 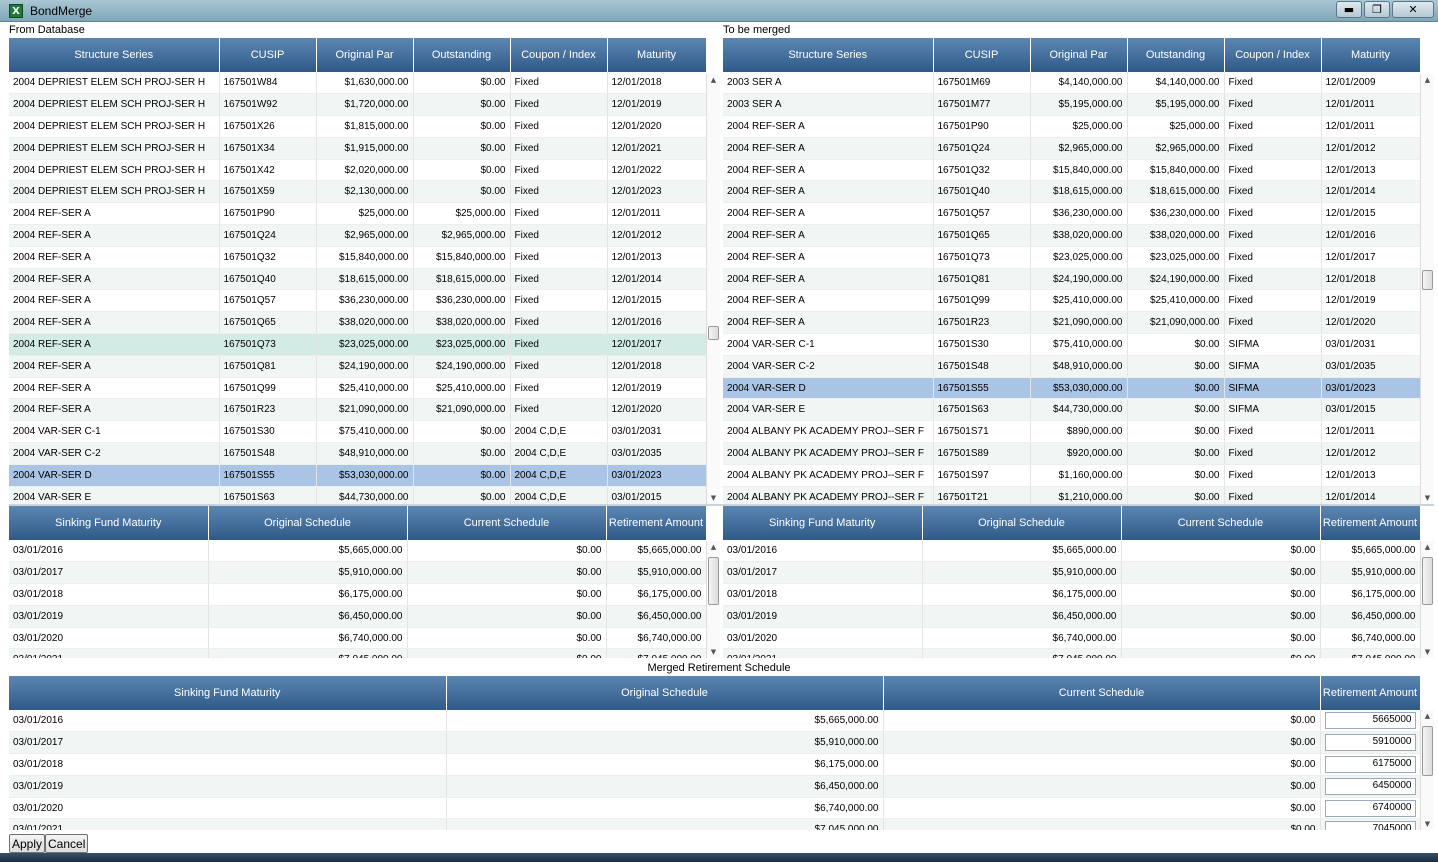 I want to click on table-row: 03/01/2019 $6,450,000.00 $0.00 6450000, so click(x=714, y=786).